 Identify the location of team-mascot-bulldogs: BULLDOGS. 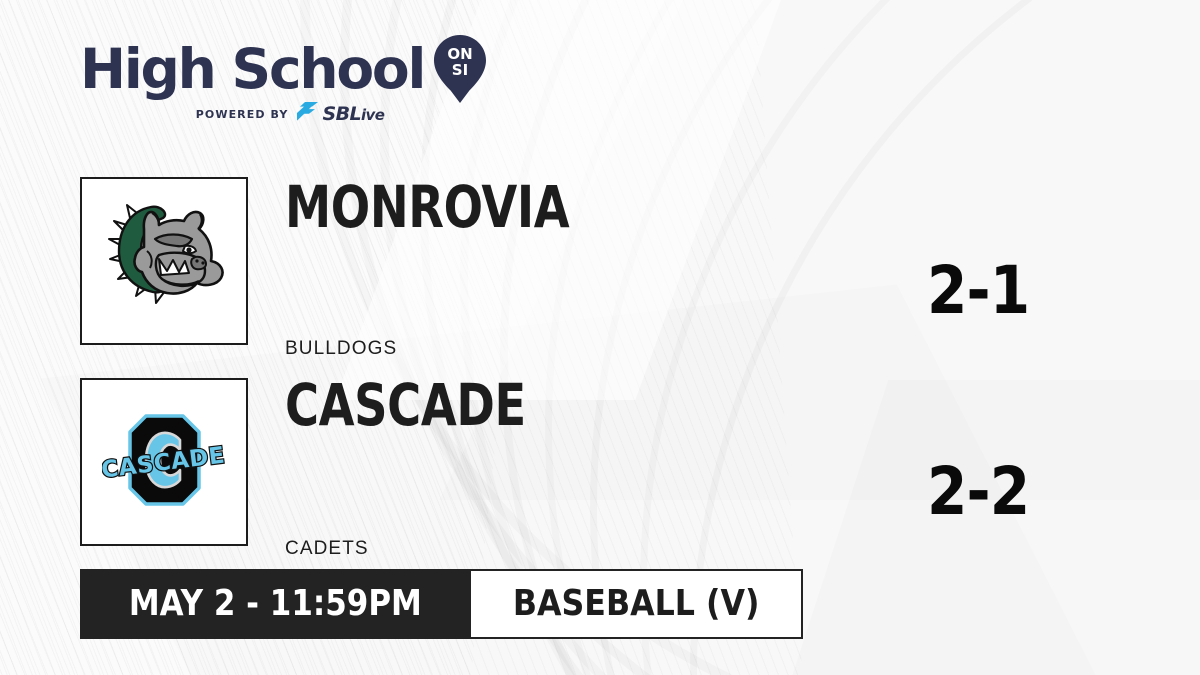
(341, 348).